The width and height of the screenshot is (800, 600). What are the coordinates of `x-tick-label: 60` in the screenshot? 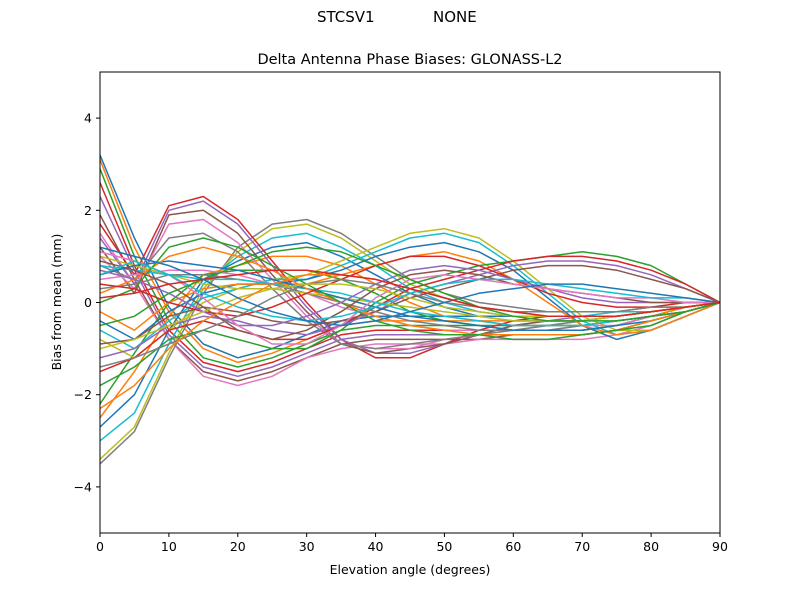 It's located at (513, 546).